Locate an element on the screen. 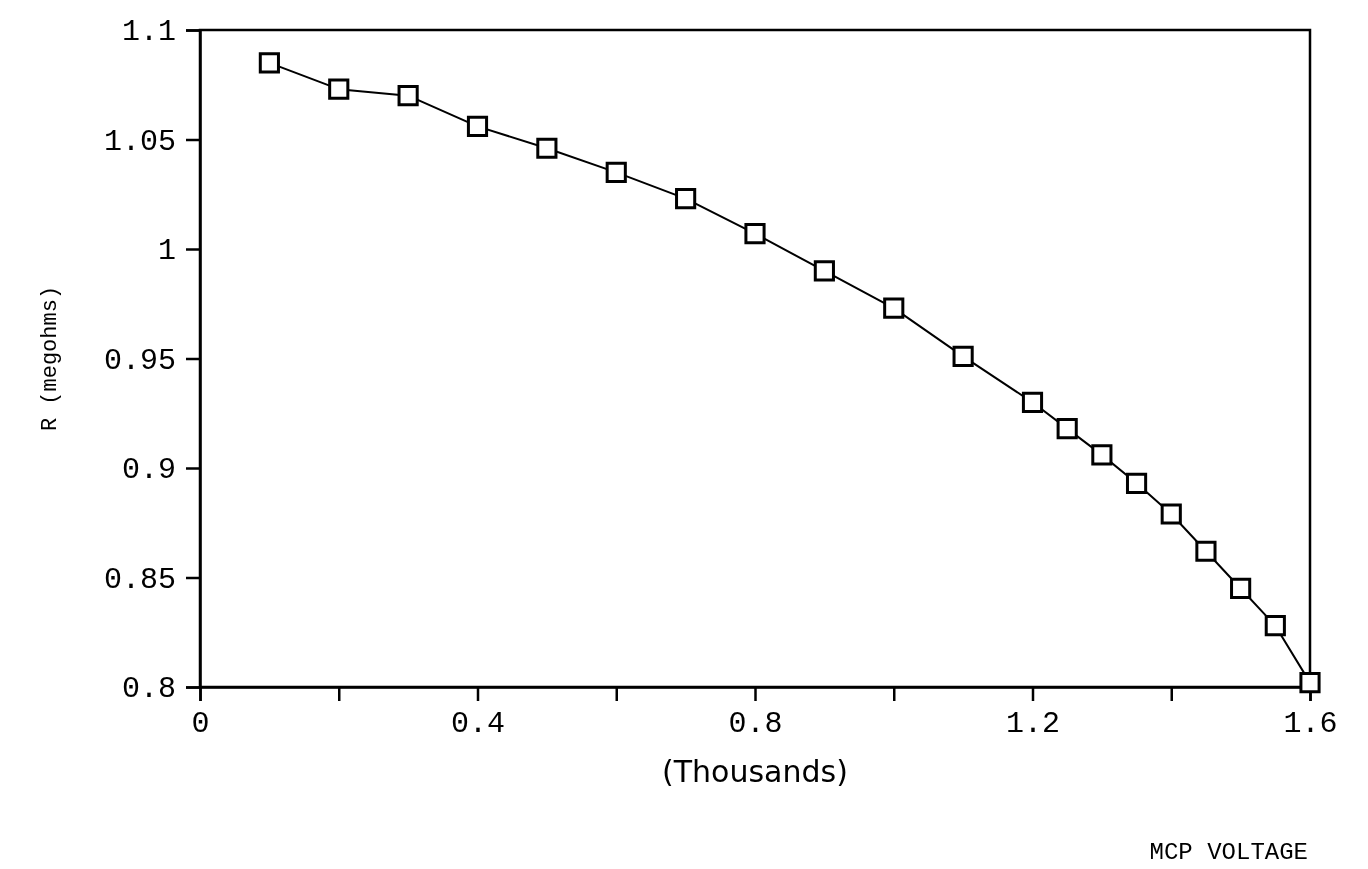 This screenshot has width=1368, height=869. x-tick-label: 1.2 is located at coordinates (1033, 724).